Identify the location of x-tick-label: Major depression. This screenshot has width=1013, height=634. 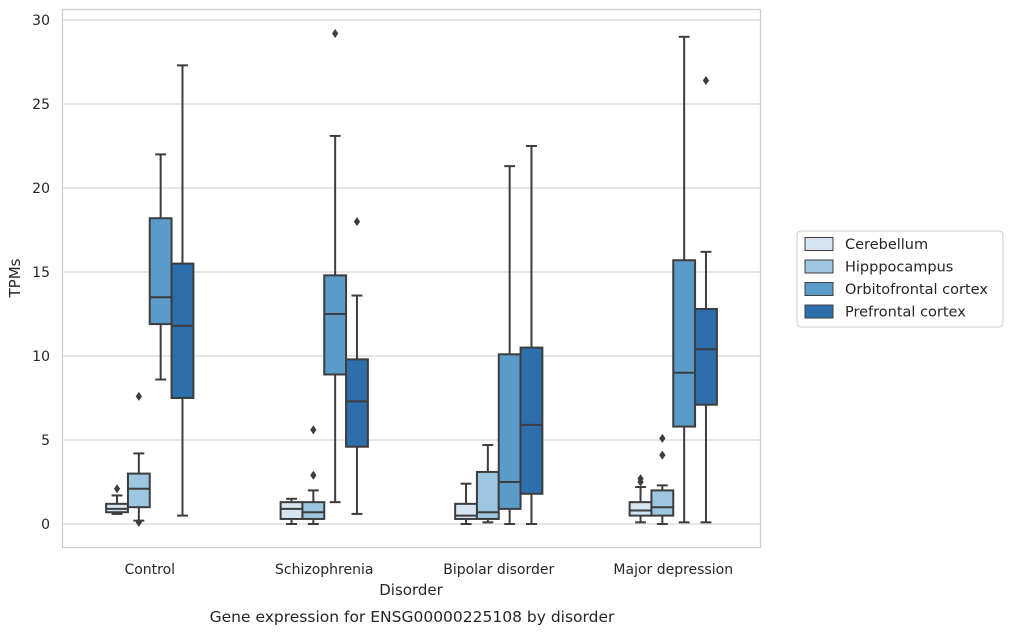
(673, 570).